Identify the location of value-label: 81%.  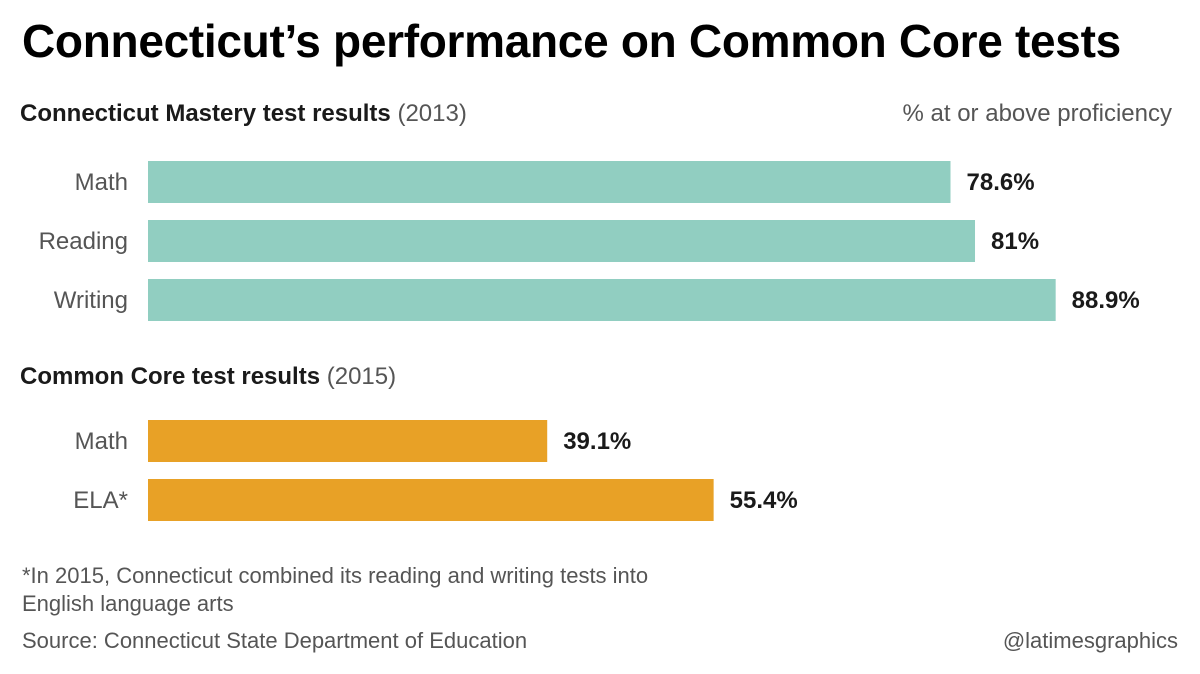
(1015, 241).